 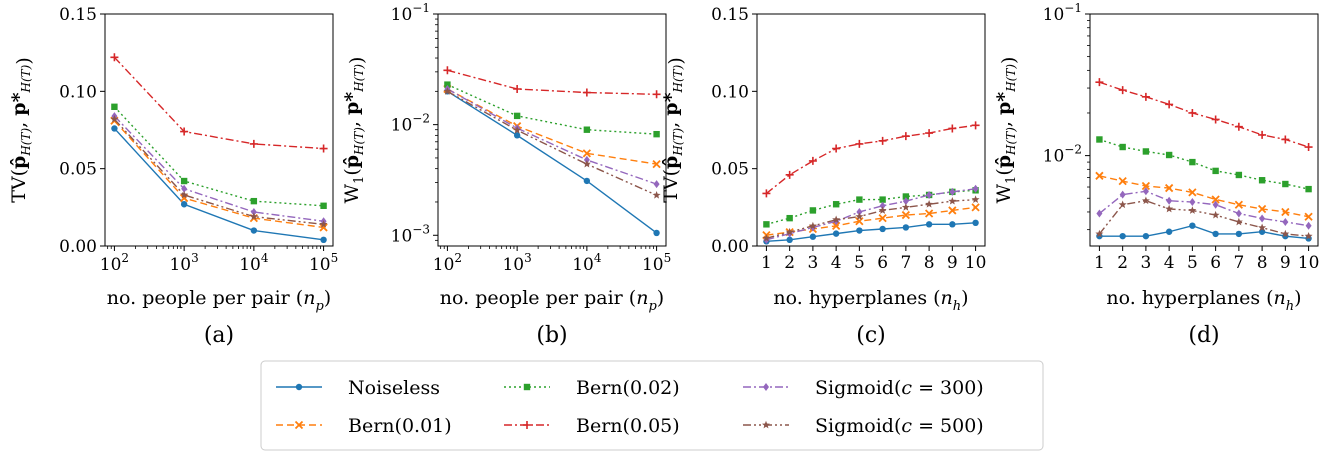 What do you see at coordinates (899, 388) in the screenshot?
I see `legend-label: Sigmoid(c = 300)` at bounding box center [899, 388].